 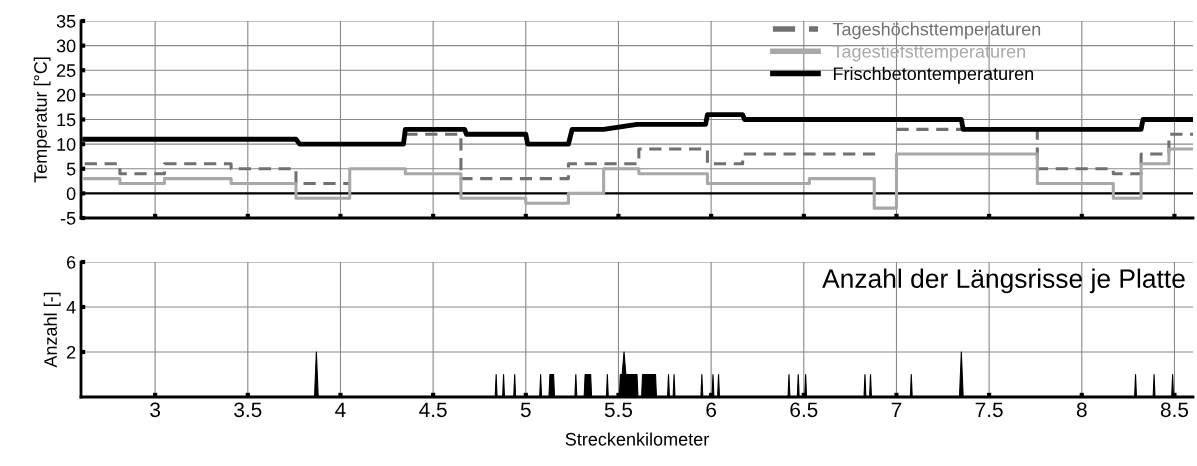 I want to click on x-tick-label: 4, so click(x=340, y=409).